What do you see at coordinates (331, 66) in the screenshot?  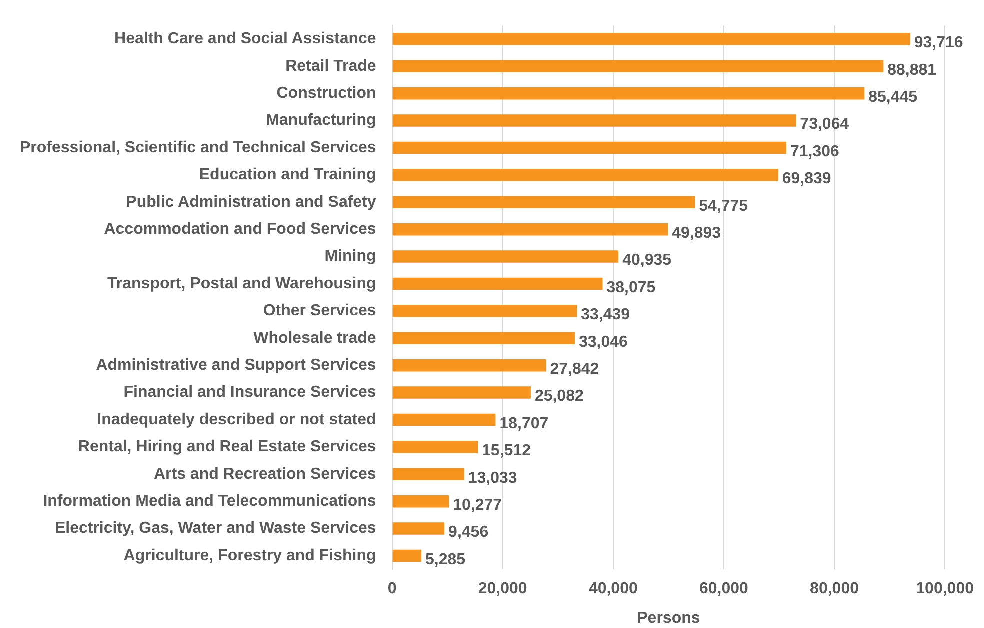 I see `y-tick-label: Retail Trade` at bounding box center [331, 66].